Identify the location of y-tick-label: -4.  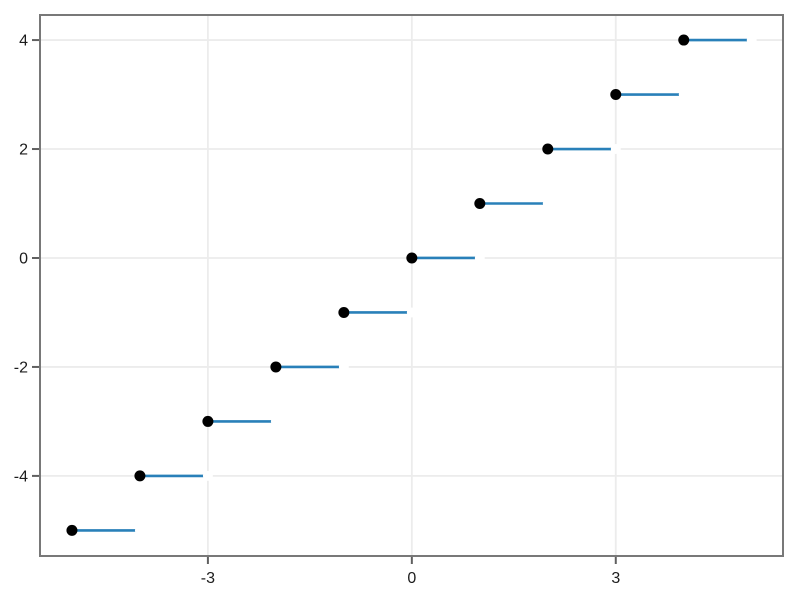
(21, 476).